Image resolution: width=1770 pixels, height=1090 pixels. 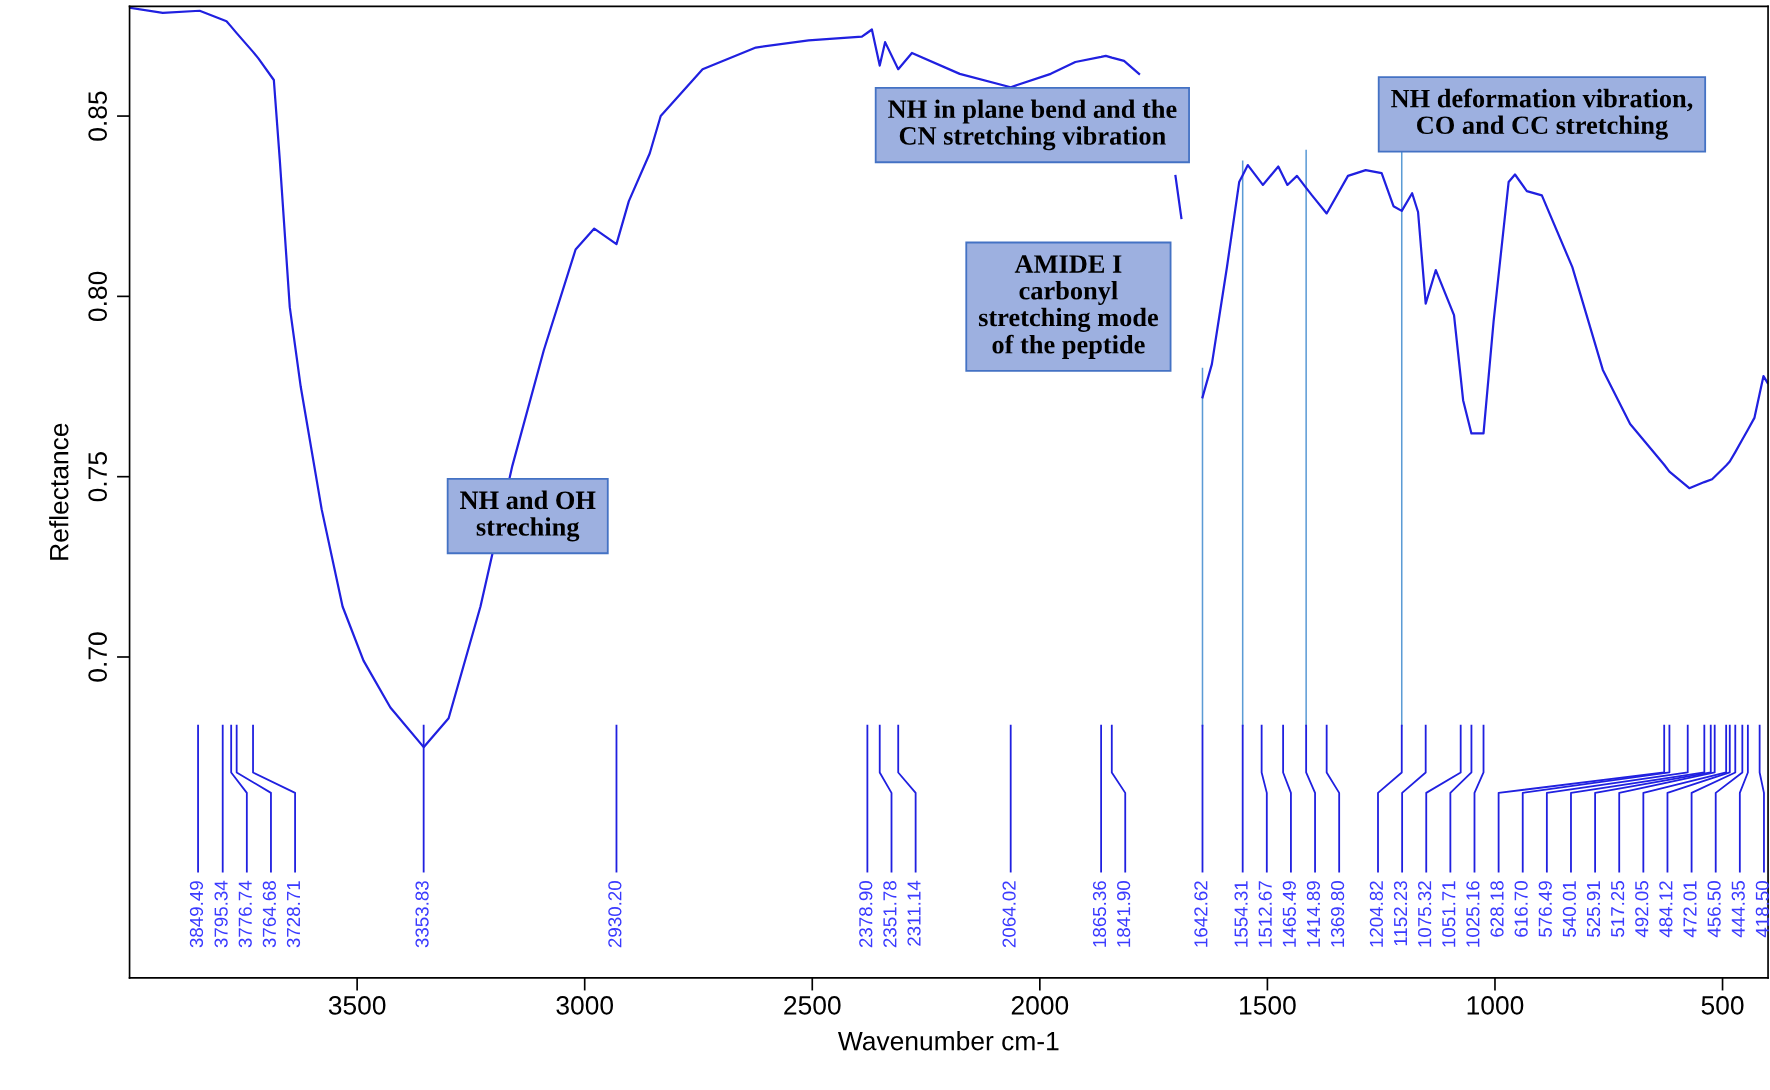 What do you see at coordinates (293, 914) in the screenshot?
I see `annotation: 3728.71` at bounding box center [293, 914].